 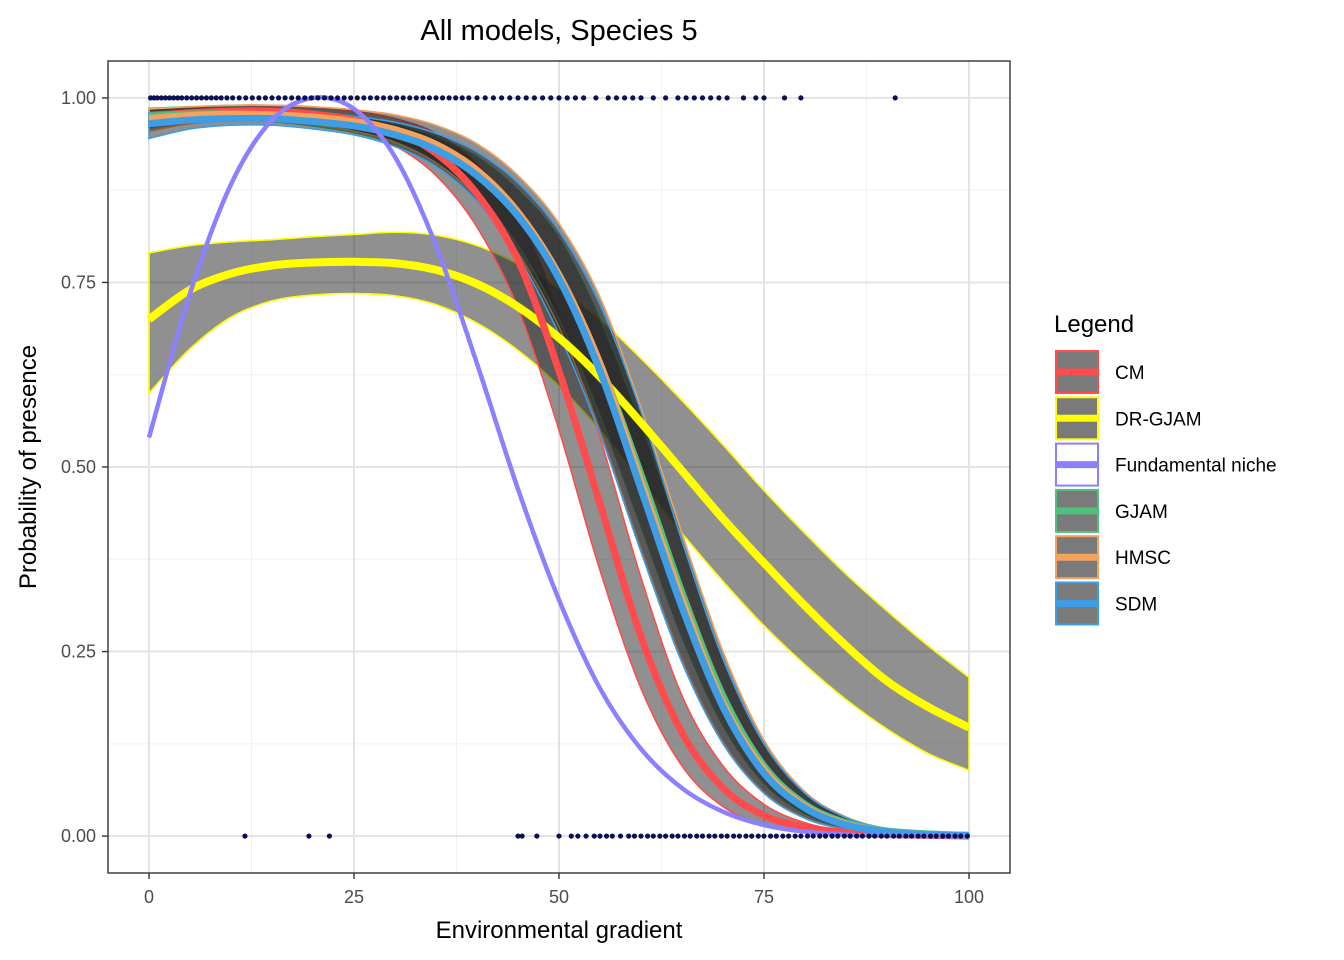 What do you see at coordinates (559, 930) in the screenshot?
I see `x-axis-title: Environmental gradient` at bounding box center [559, 930].